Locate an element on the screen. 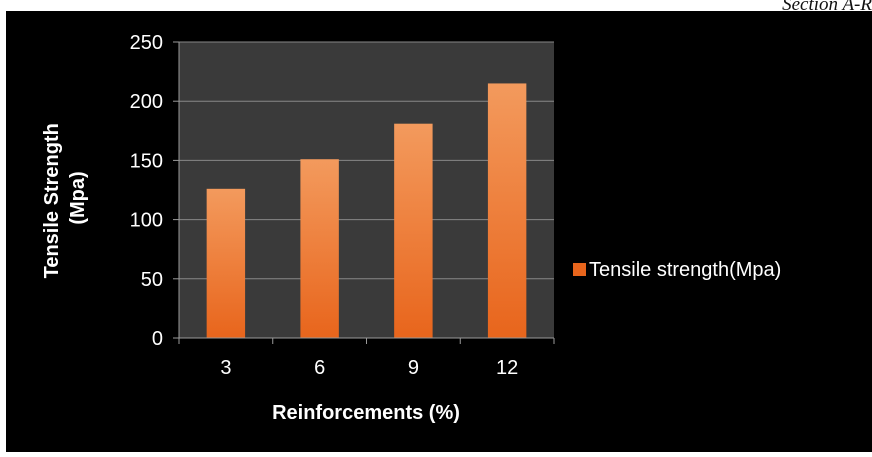 The width and height of the screenshot is (872, 457). y-axis-title: Tensile Strength (Mpa) is located at coordinates (65, 198).